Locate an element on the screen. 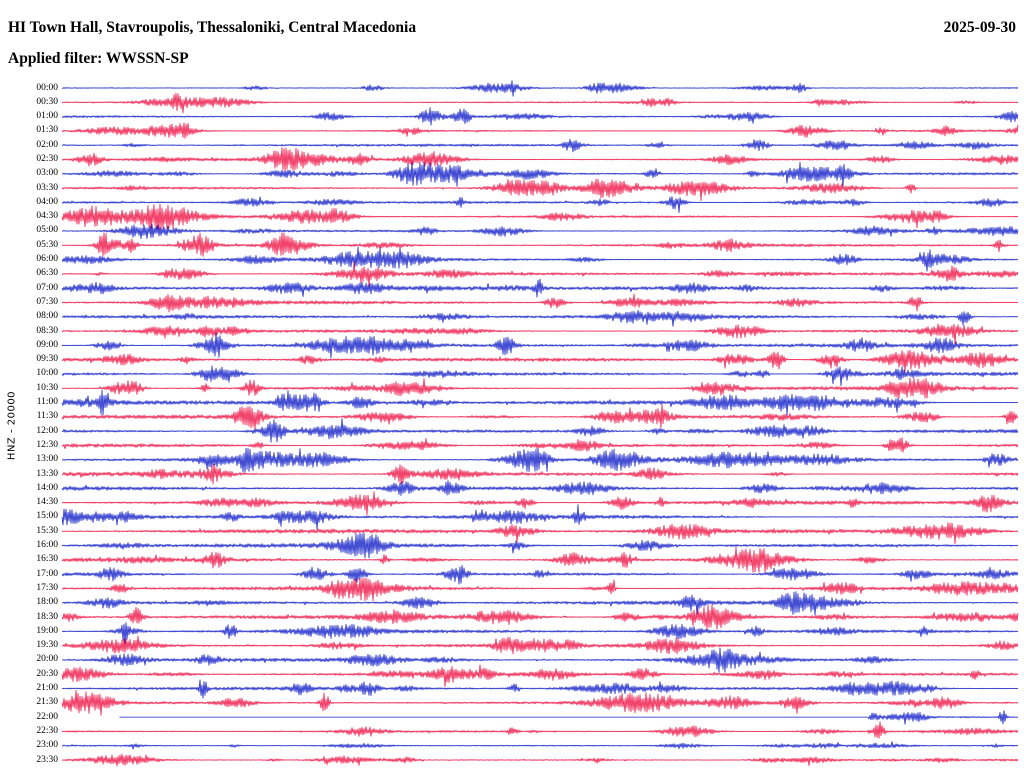  time-label: 03:00 is located at coordinates (47, 173).